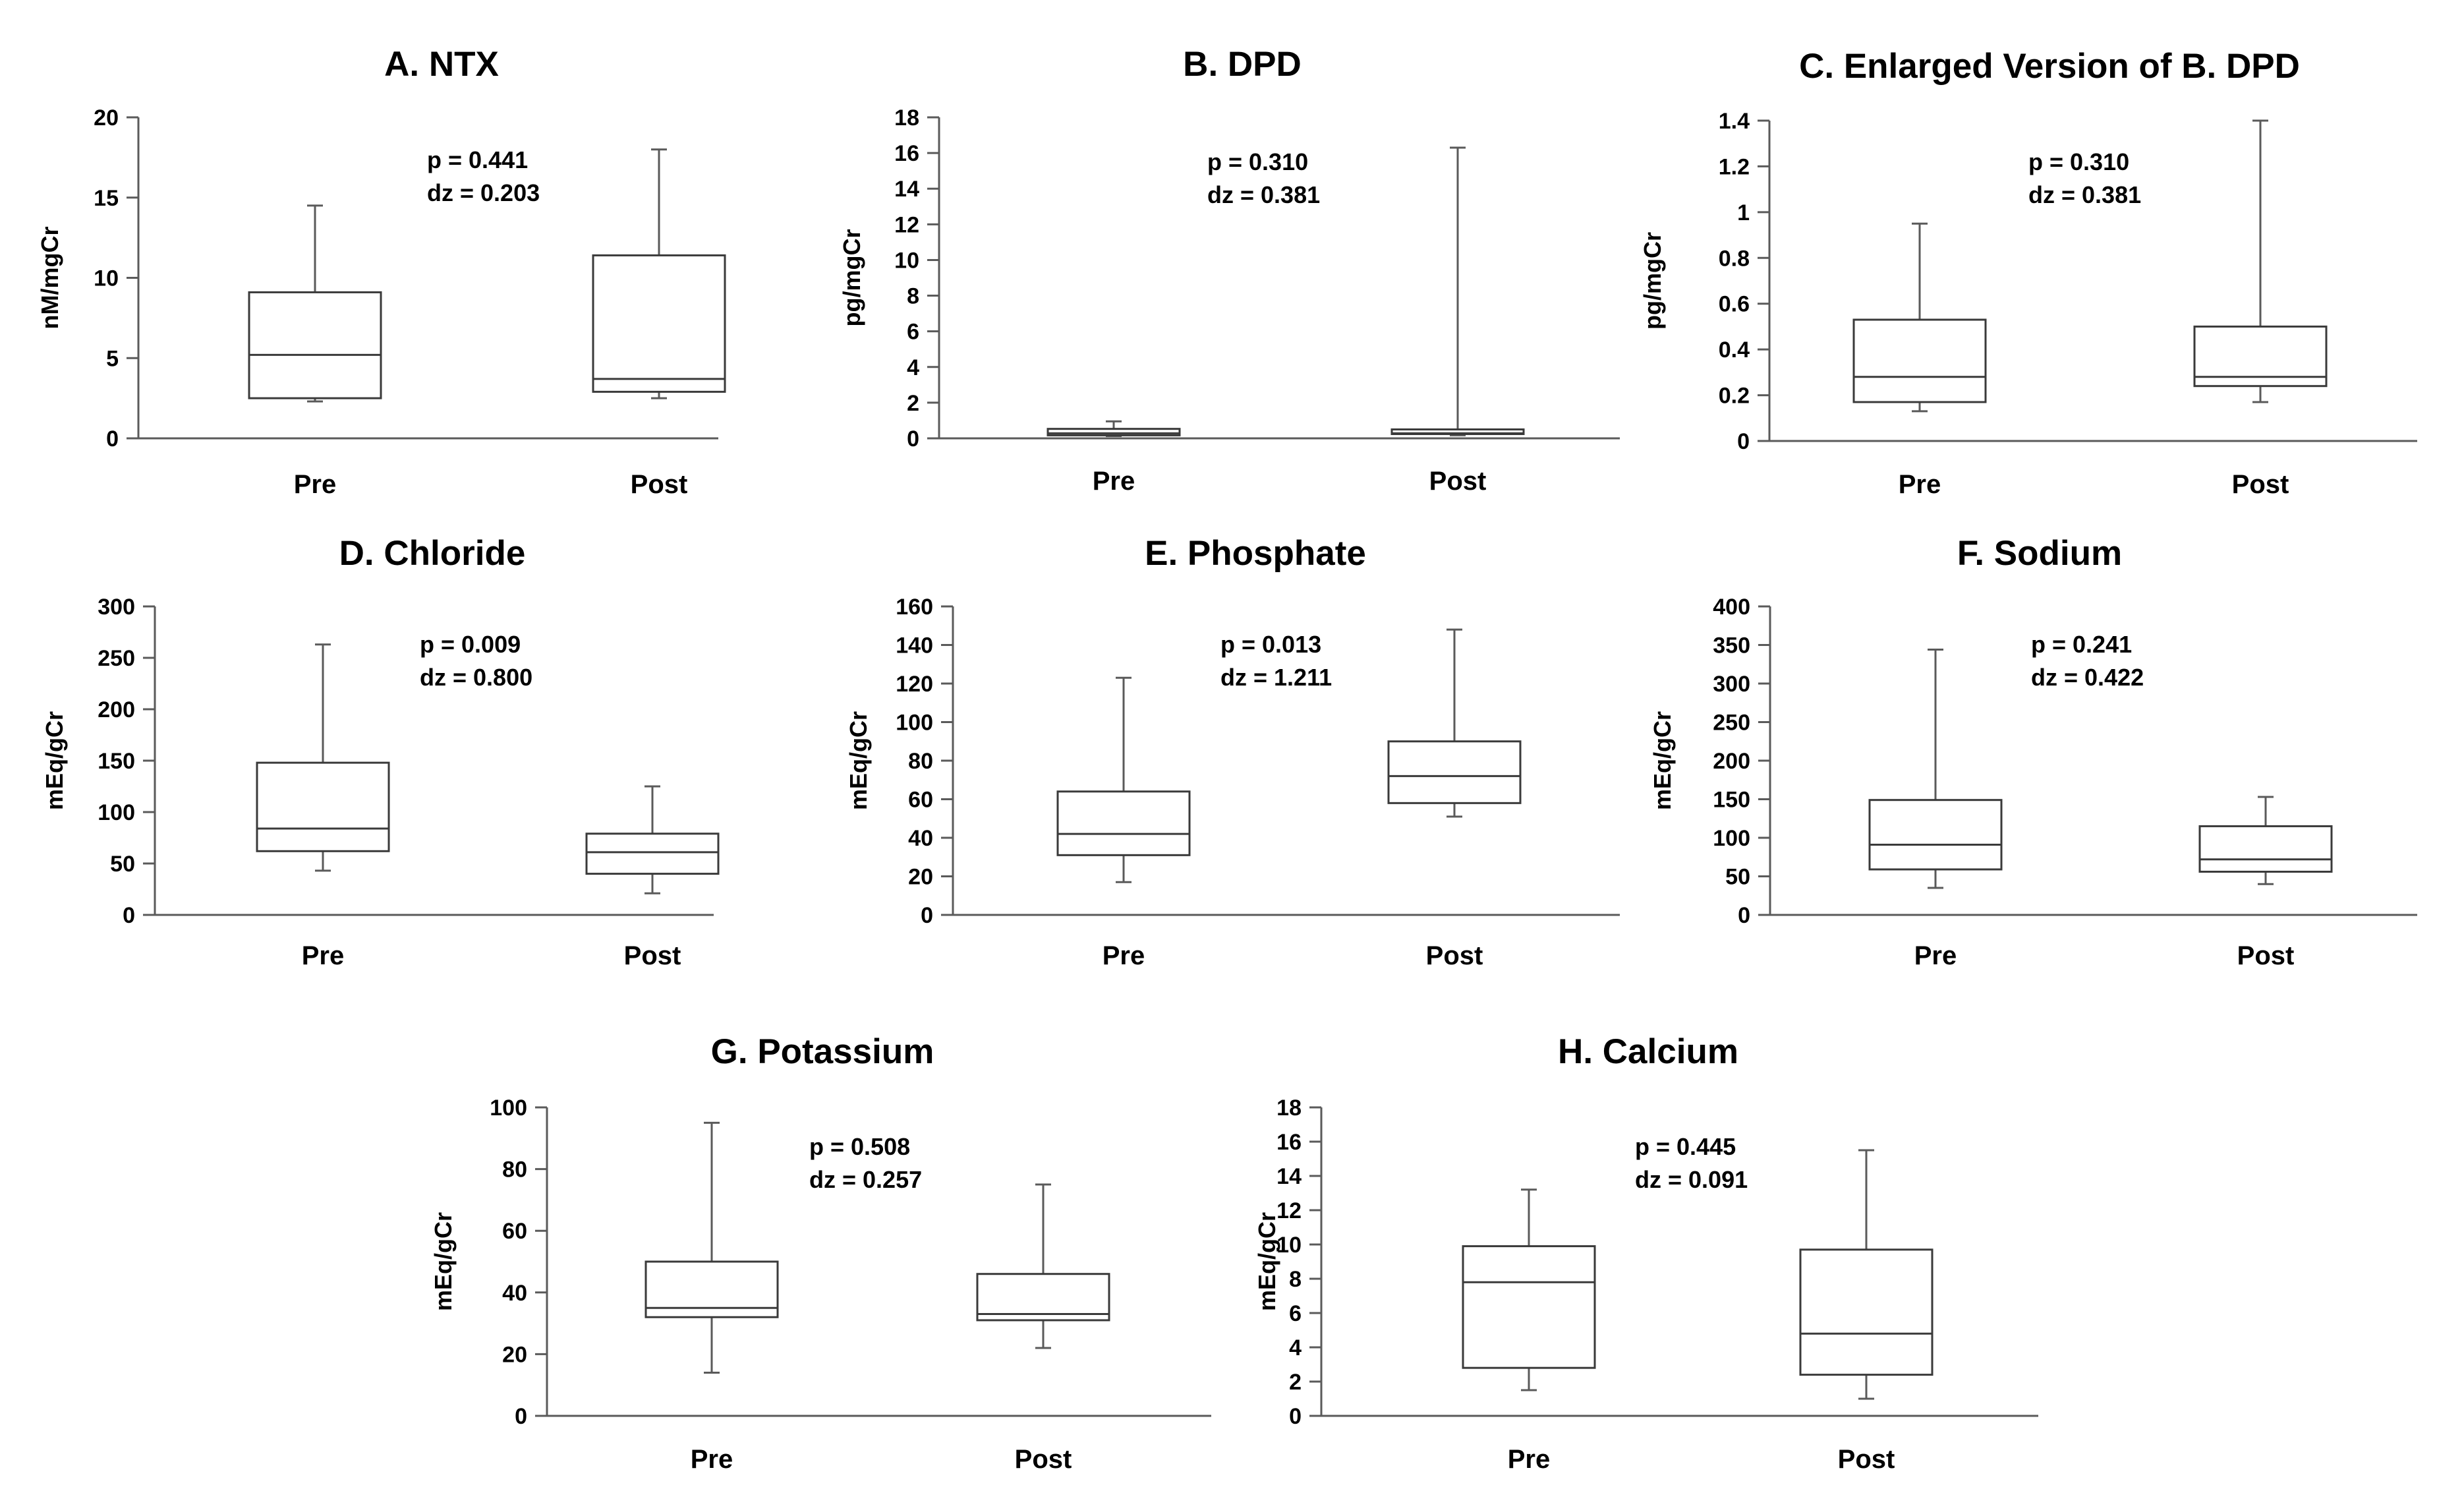 Image resolution: width=2464 pixels, height=1491 pixels. What do you see at coordinates (2087, 677) in the screenshot?
I see `effect-size-annotation: dz = 0.422` at bounding box center [2087, 677].